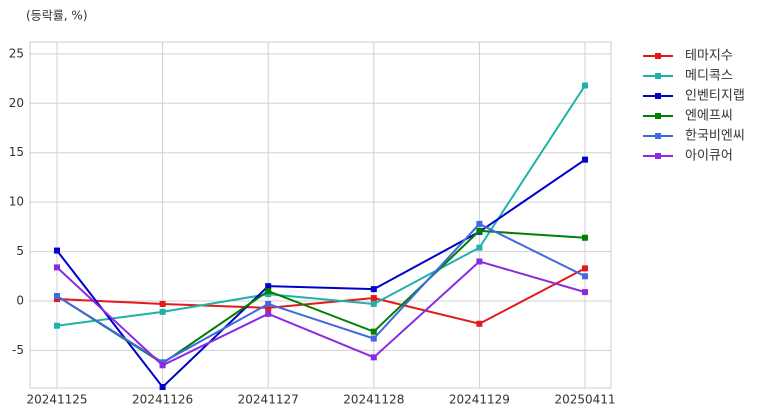 The height and width of the screenshot is (416, 768). I want to click on y-tick-label: 5, so click(20, 251).